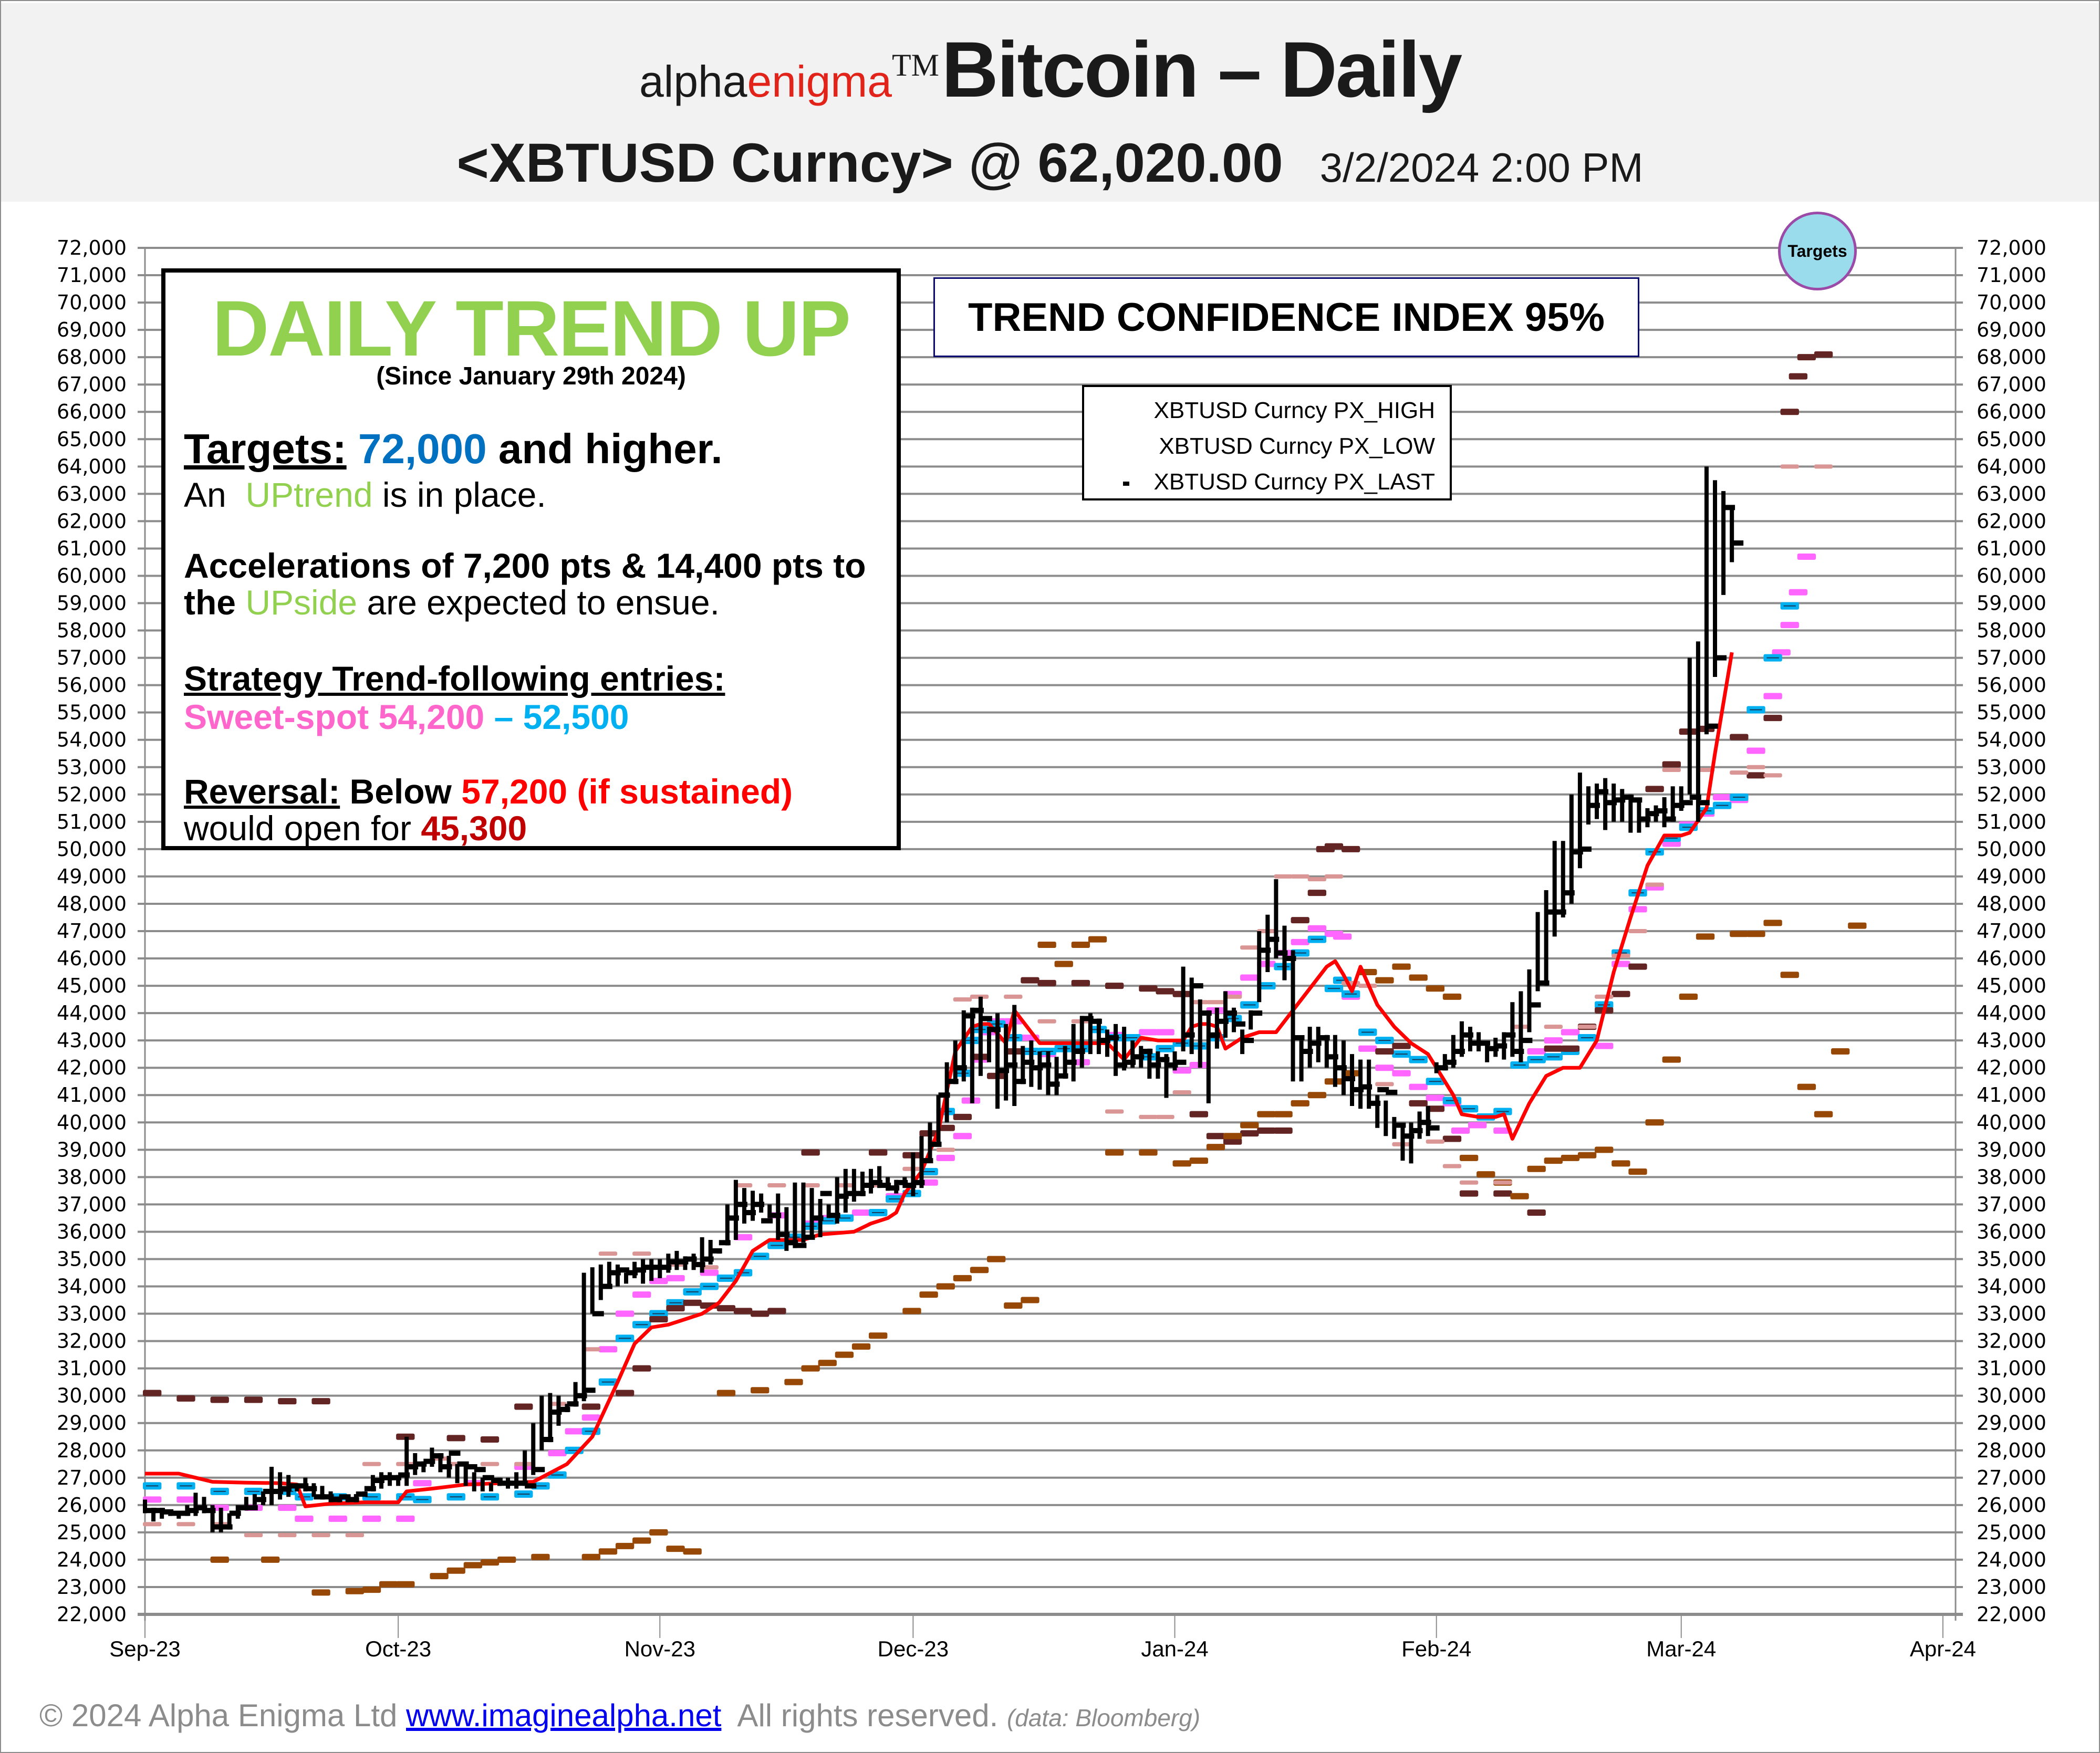 The width and height of the screenshot is (2100, 1753). I want to click on reversal-below: Below, so click(401, 791).